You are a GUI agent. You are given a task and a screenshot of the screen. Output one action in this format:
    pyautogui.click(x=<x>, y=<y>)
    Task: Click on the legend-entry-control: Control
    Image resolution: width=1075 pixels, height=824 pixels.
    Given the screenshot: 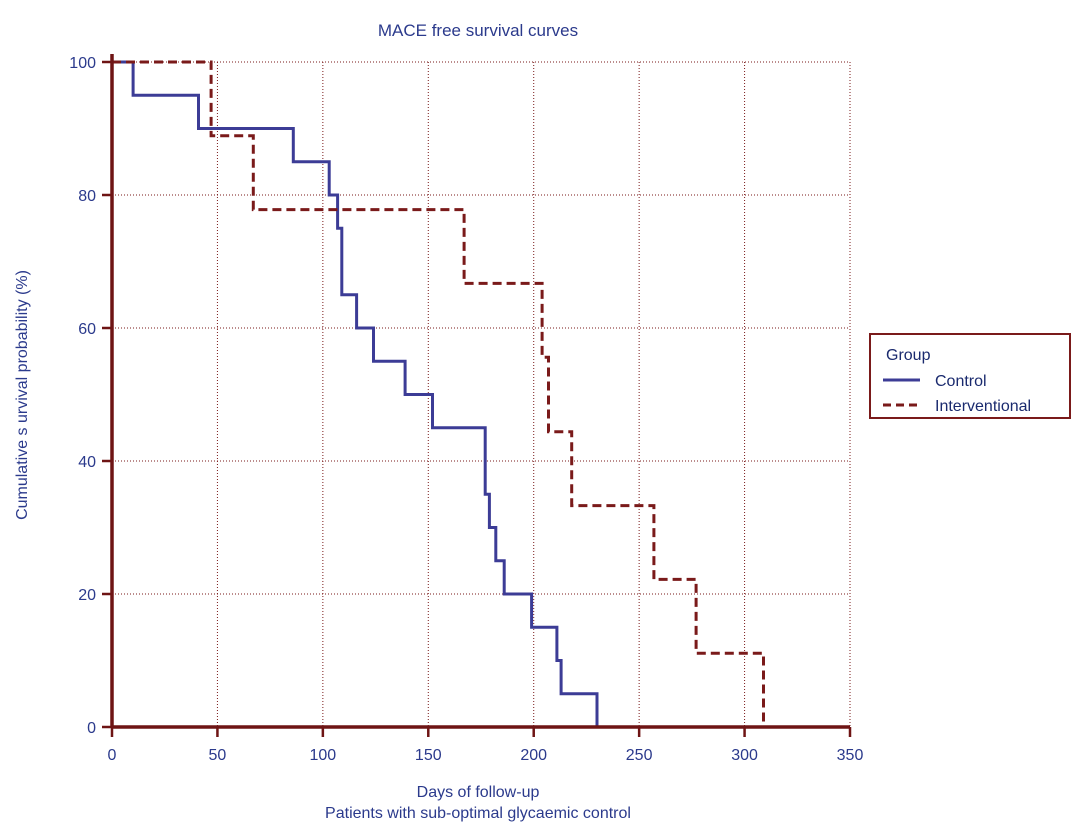 What is the action you would take?
    pyautogui.click(x=961, y=381)
    